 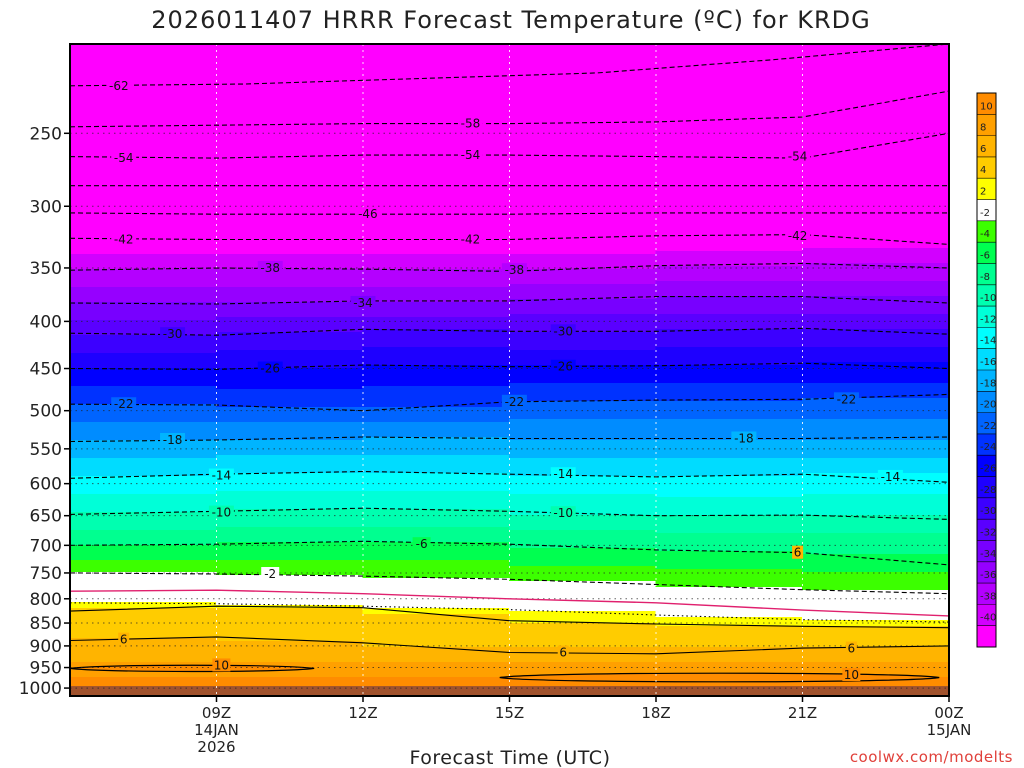 What do you see at coordinates (985, 277) in the screenshot?
I see `colorbar-tick-label: -8` at bounding box center [985, 277].